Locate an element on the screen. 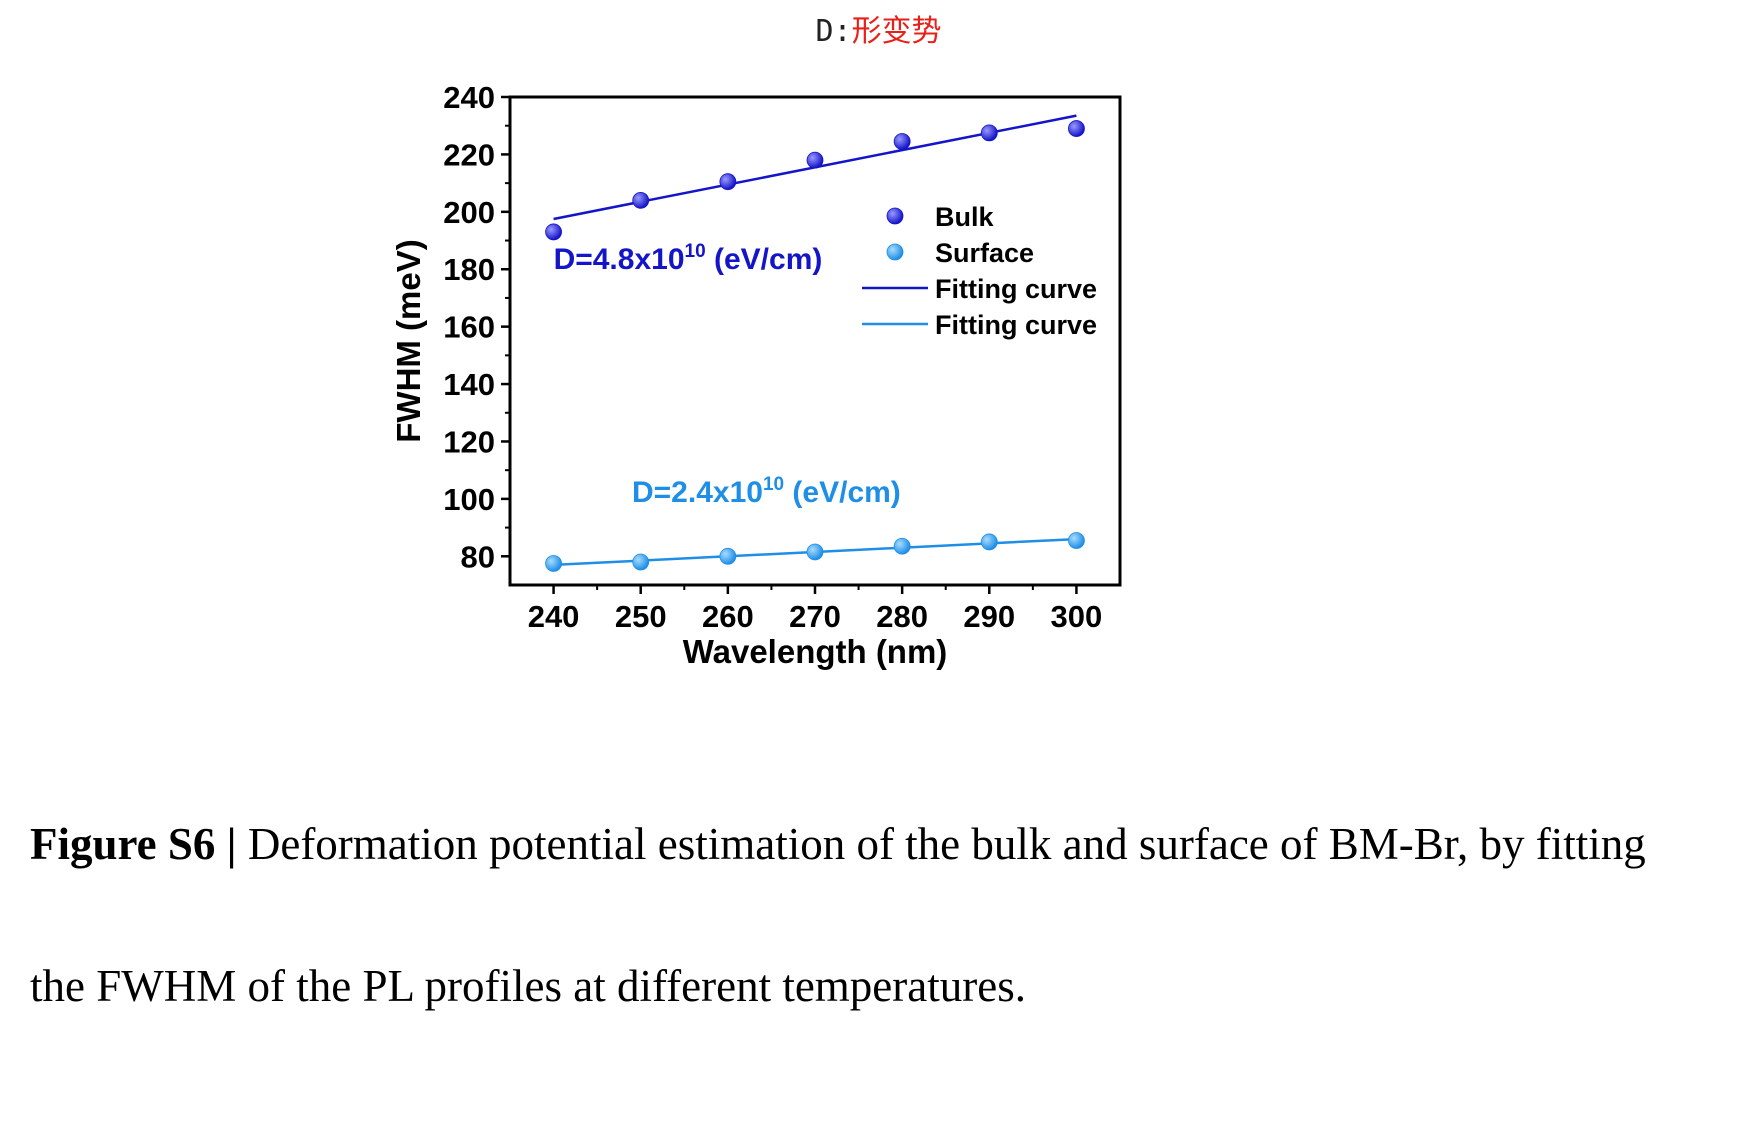 Image resolution: width=1757 pixels, height=1144 pixels. y-tick-label: 100 is located at coordinates (469, 499).